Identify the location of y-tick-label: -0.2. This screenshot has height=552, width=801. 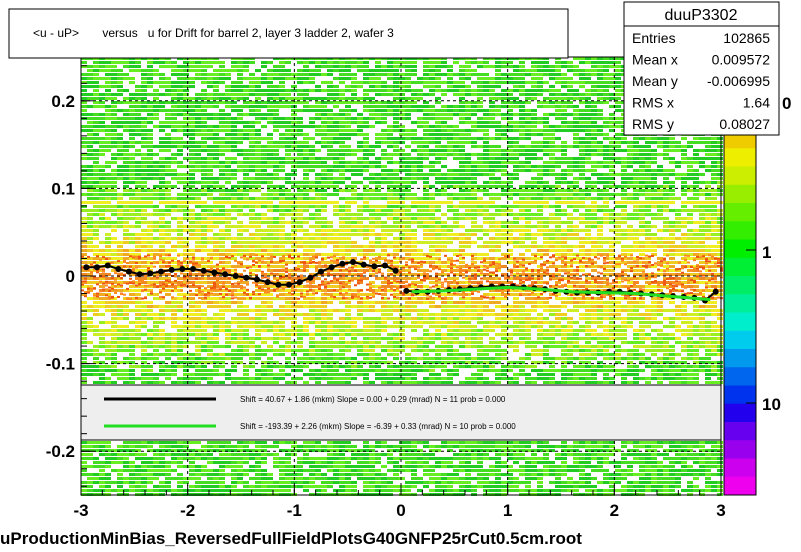
(60, 451).